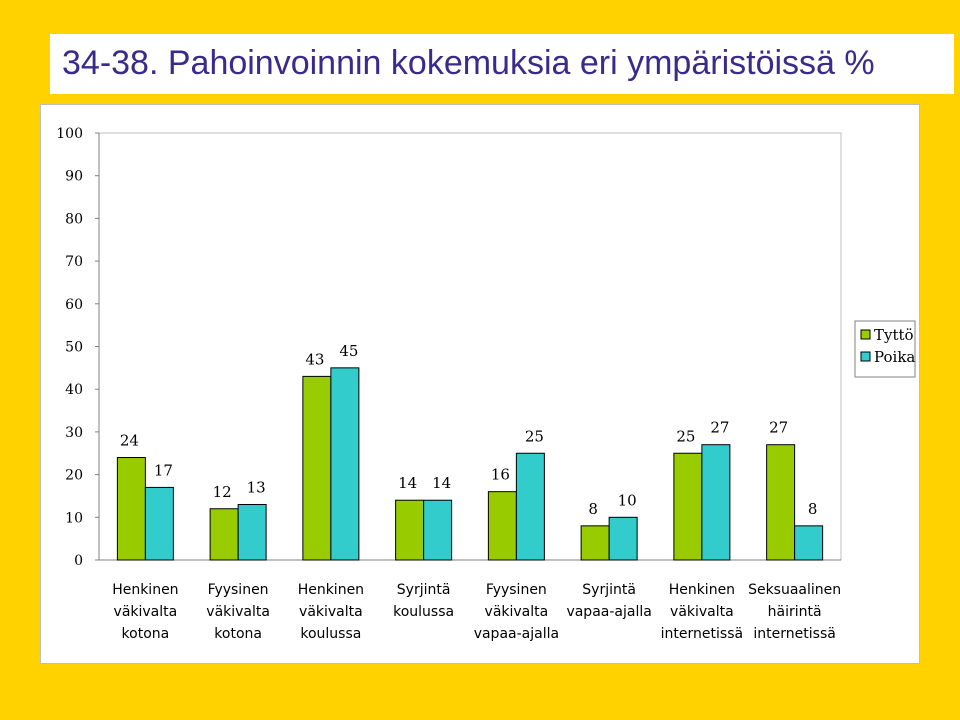 The image size is (960, 720). I want to click on x-category-label: häirintä, so click(795, 612).